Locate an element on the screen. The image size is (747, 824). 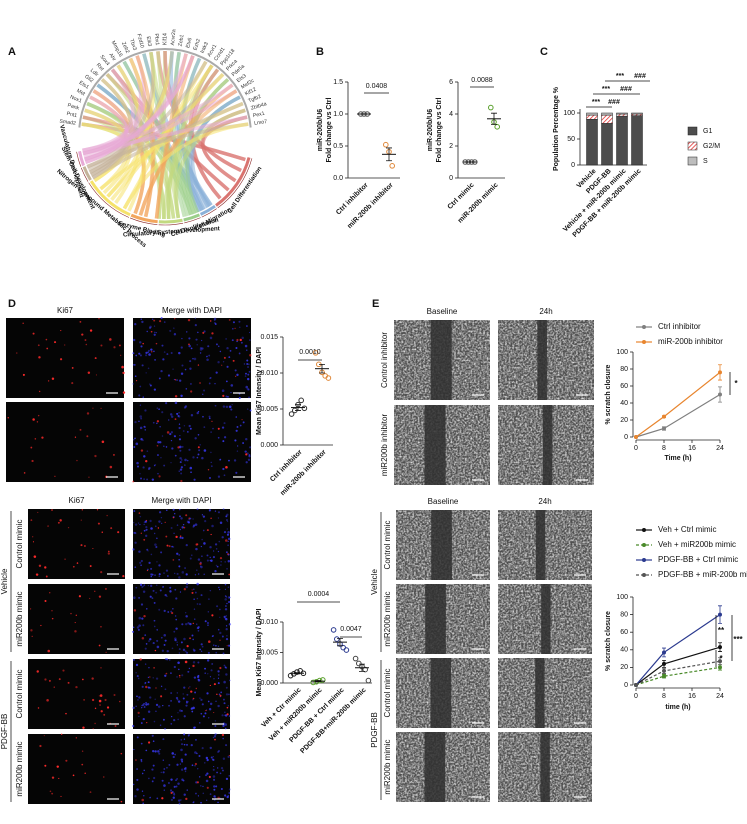
gene-label: Zbtb4a is located at coordinates (258, 106).